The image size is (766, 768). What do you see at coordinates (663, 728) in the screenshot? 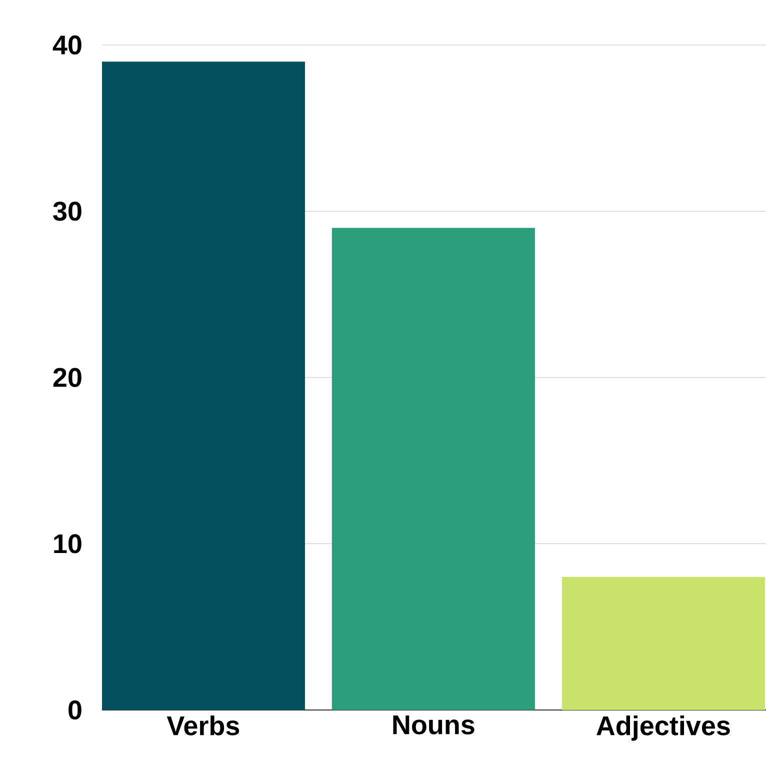
I see `x-tick-label: Adjectives` at bounding box center [663, 728].